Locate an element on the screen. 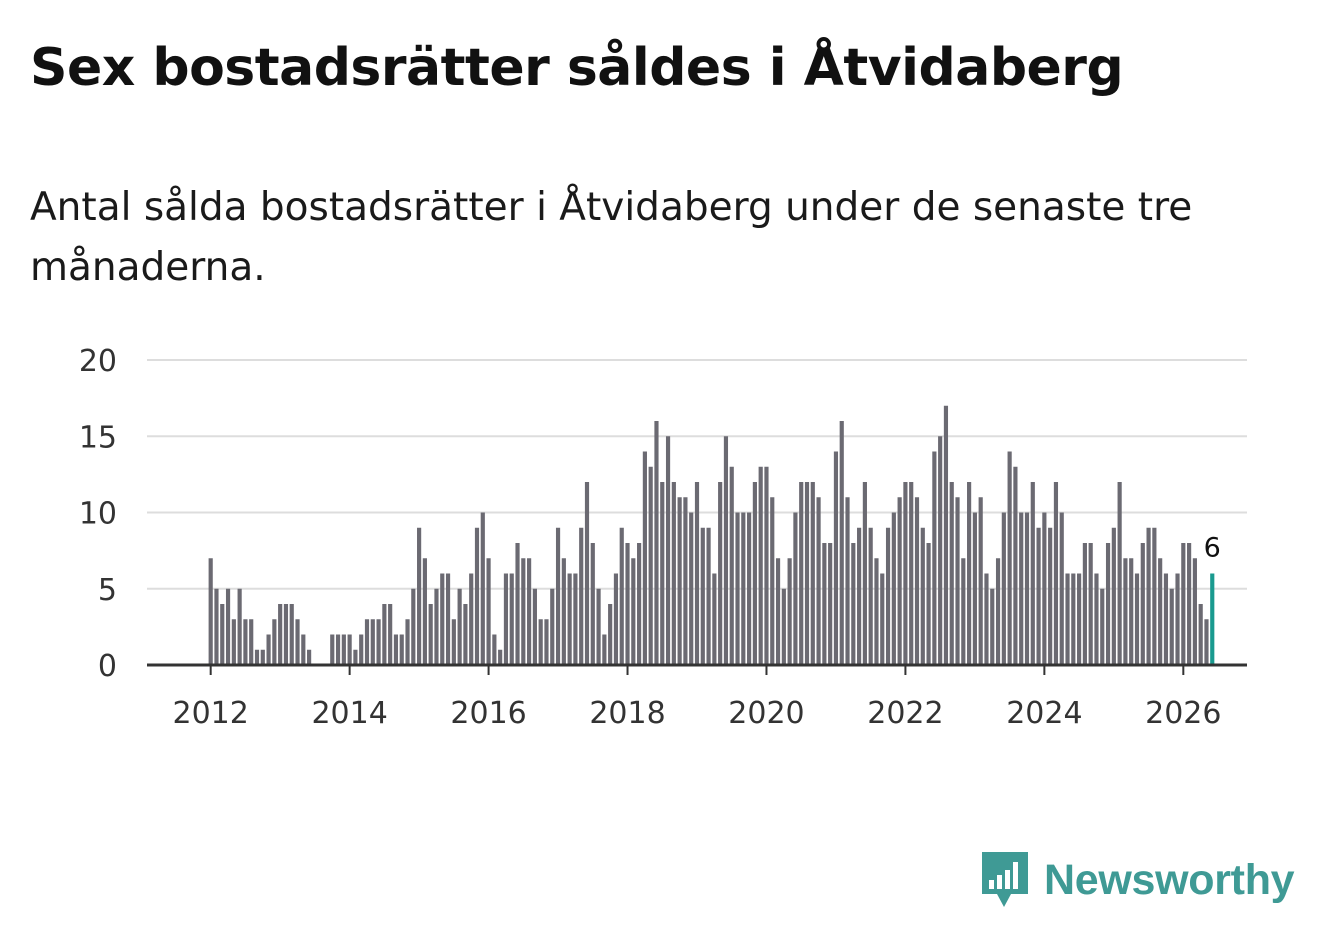  x-tick-label: 2016 is located at coordinates (488, 713).